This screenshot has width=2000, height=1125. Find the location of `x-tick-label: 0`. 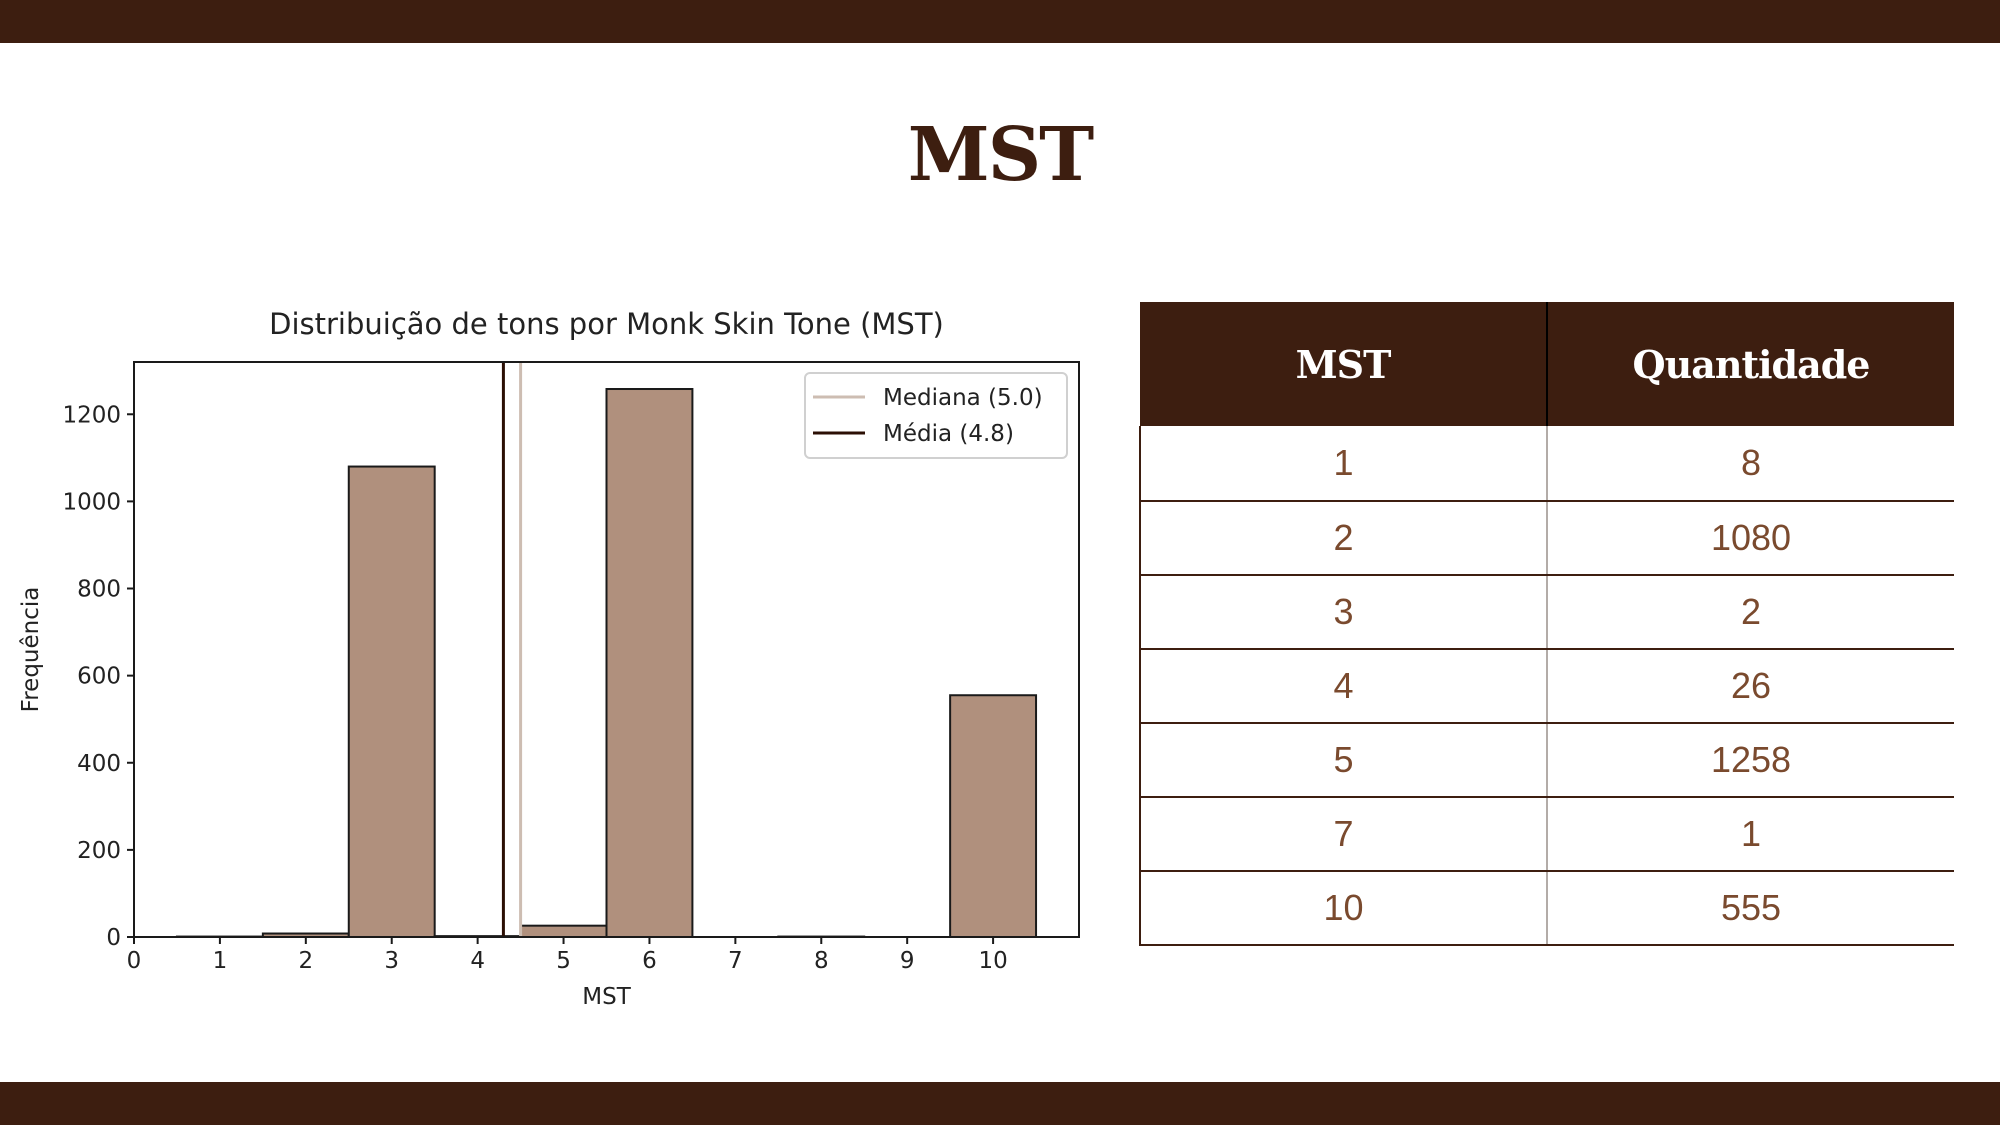

x-tick-label: 0 is located at coordinates (134, 961).